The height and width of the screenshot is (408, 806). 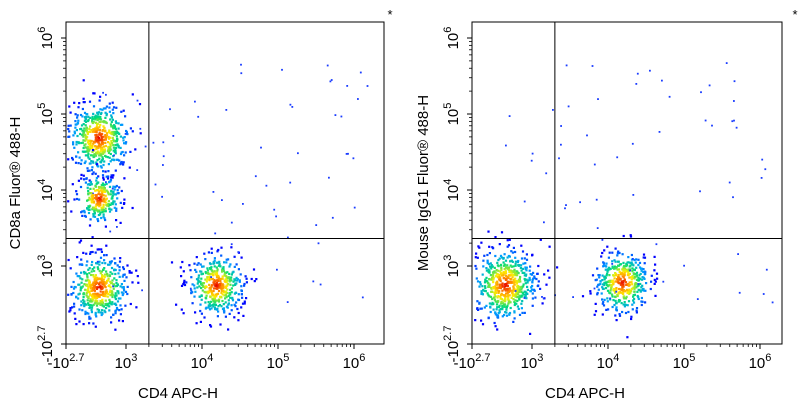 I want to click on y-tick-base: 10, so click(x=453, y=193).